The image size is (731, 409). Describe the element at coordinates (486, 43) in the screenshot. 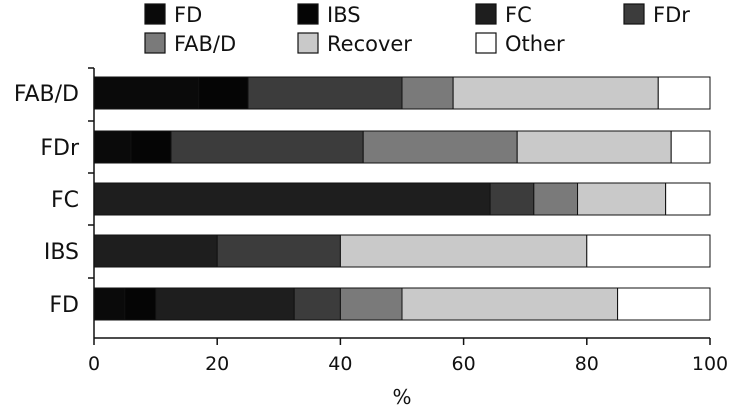

I see `legend-swatch-other` at that location.